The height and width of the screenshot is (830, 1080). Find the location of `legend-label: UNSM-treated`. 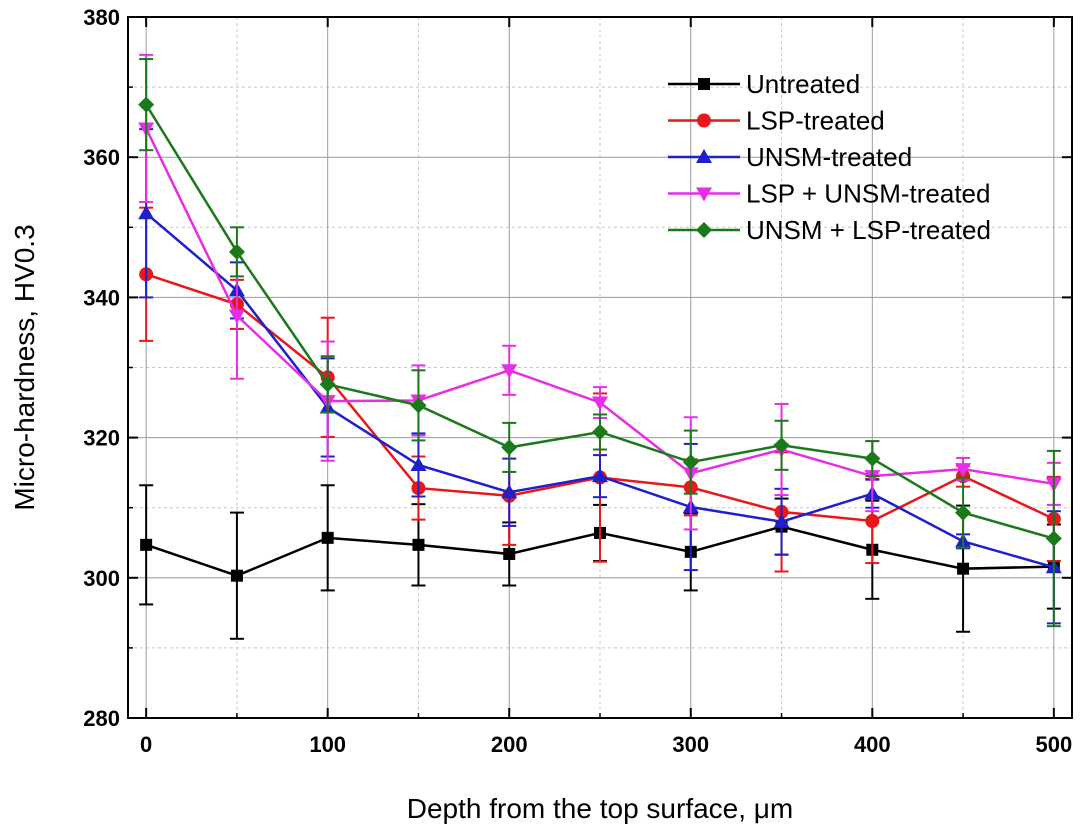

legend-label: UNSM-treated is located at coordinates (829, 157).